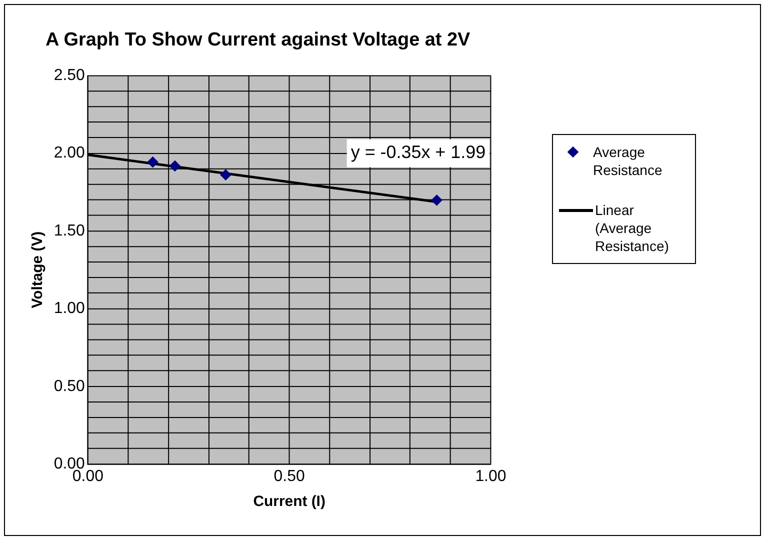 The image size is (767, 542). What do you see at coordinates (70, 309) in the screenshot?
I see `y-tick-label: 1.00` at bounding box center [70, 309].